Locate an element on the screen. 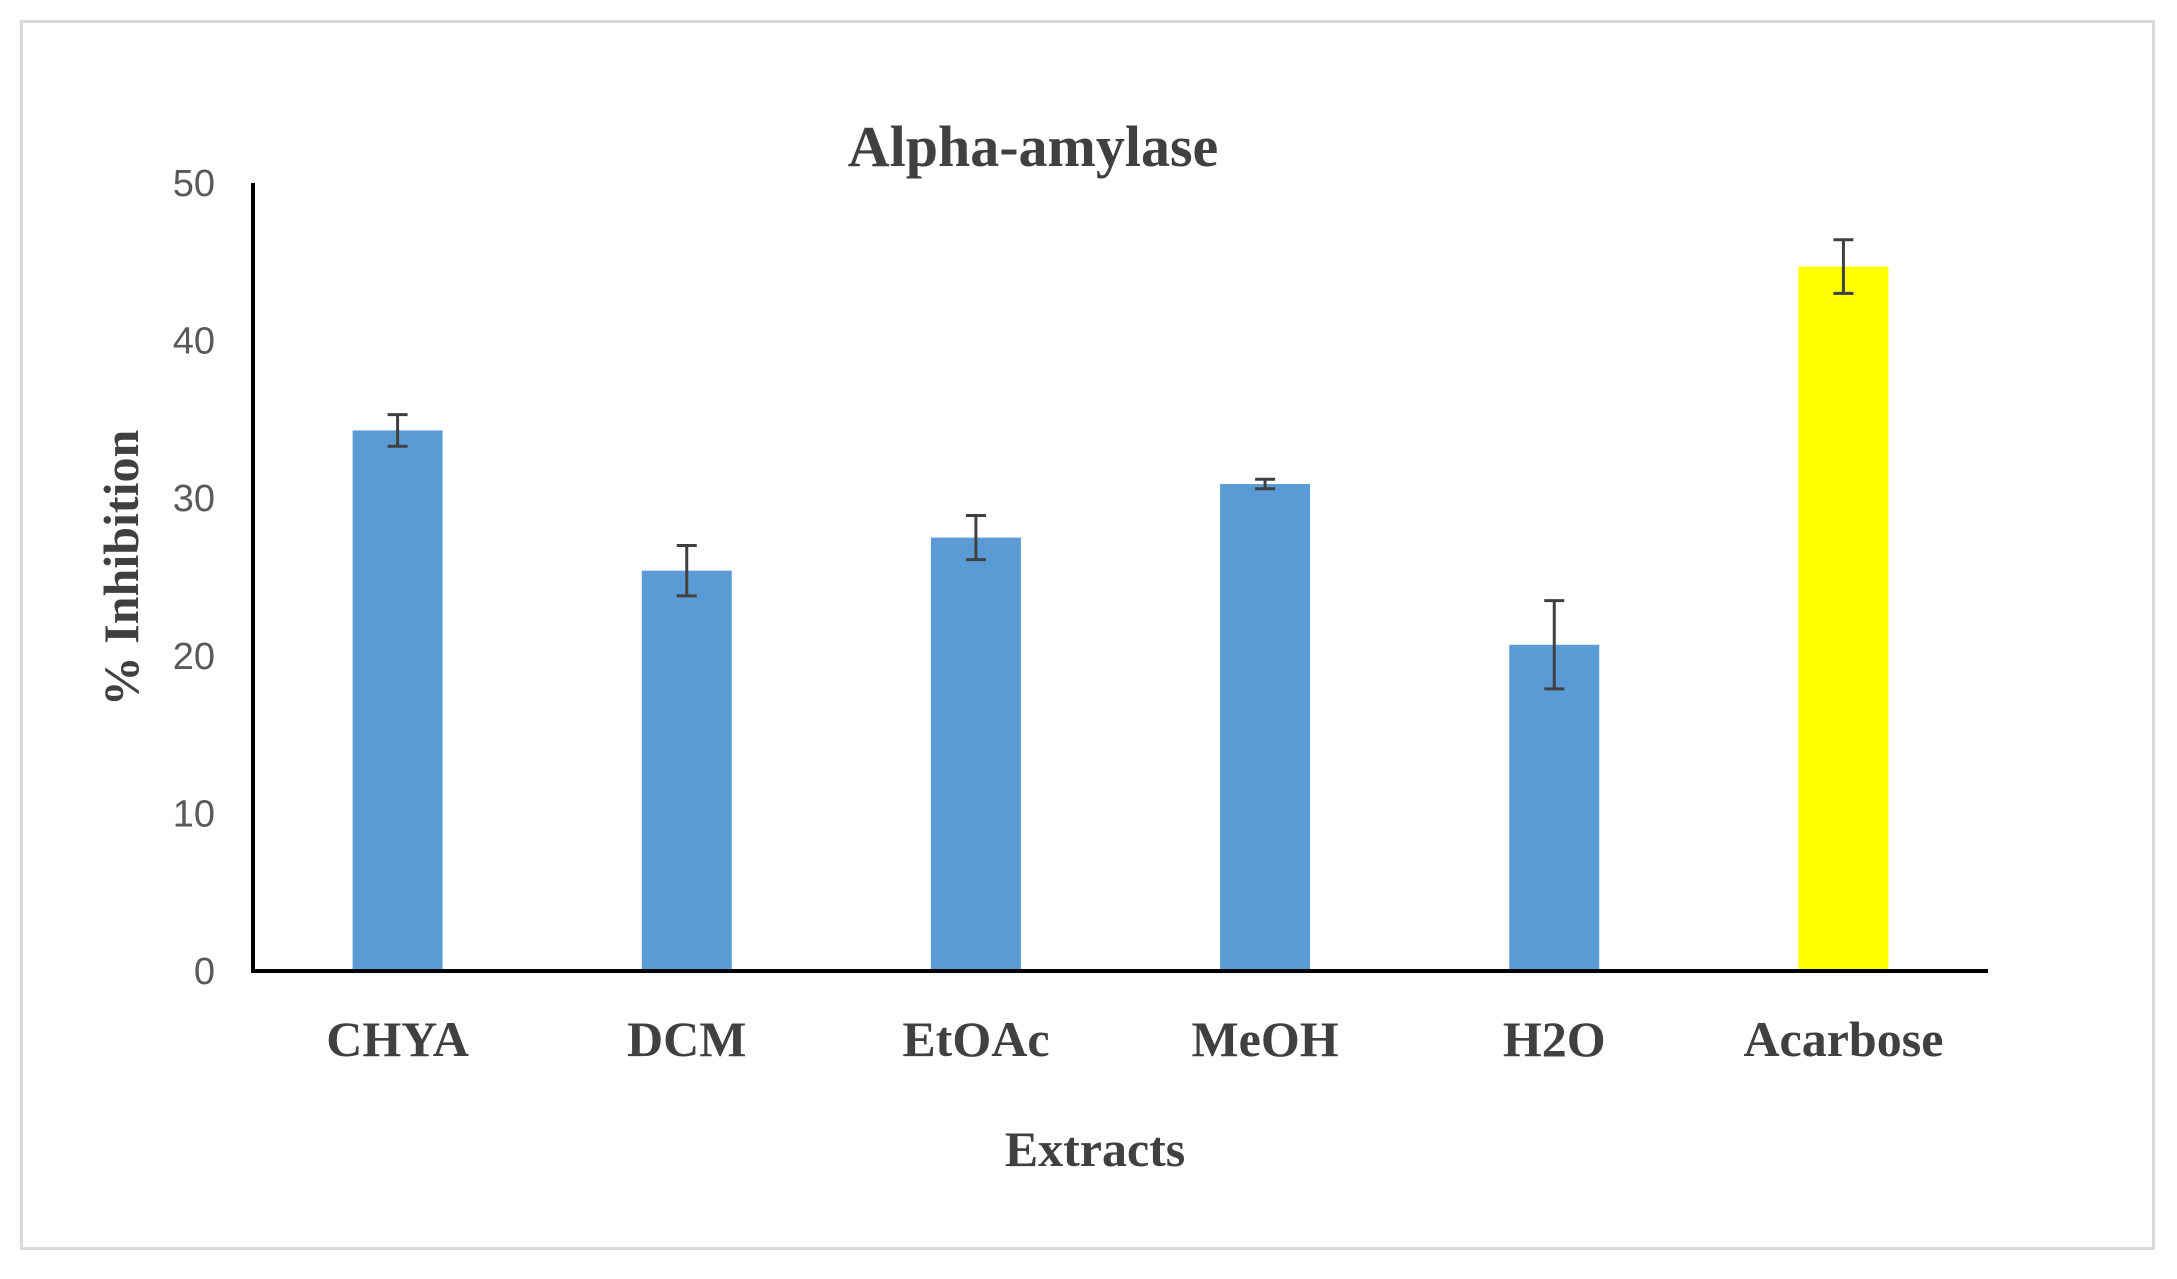 The height and width of the screenshot is (1279, 2177). y-tick-label: 30 is located at coordinates (194, 499).